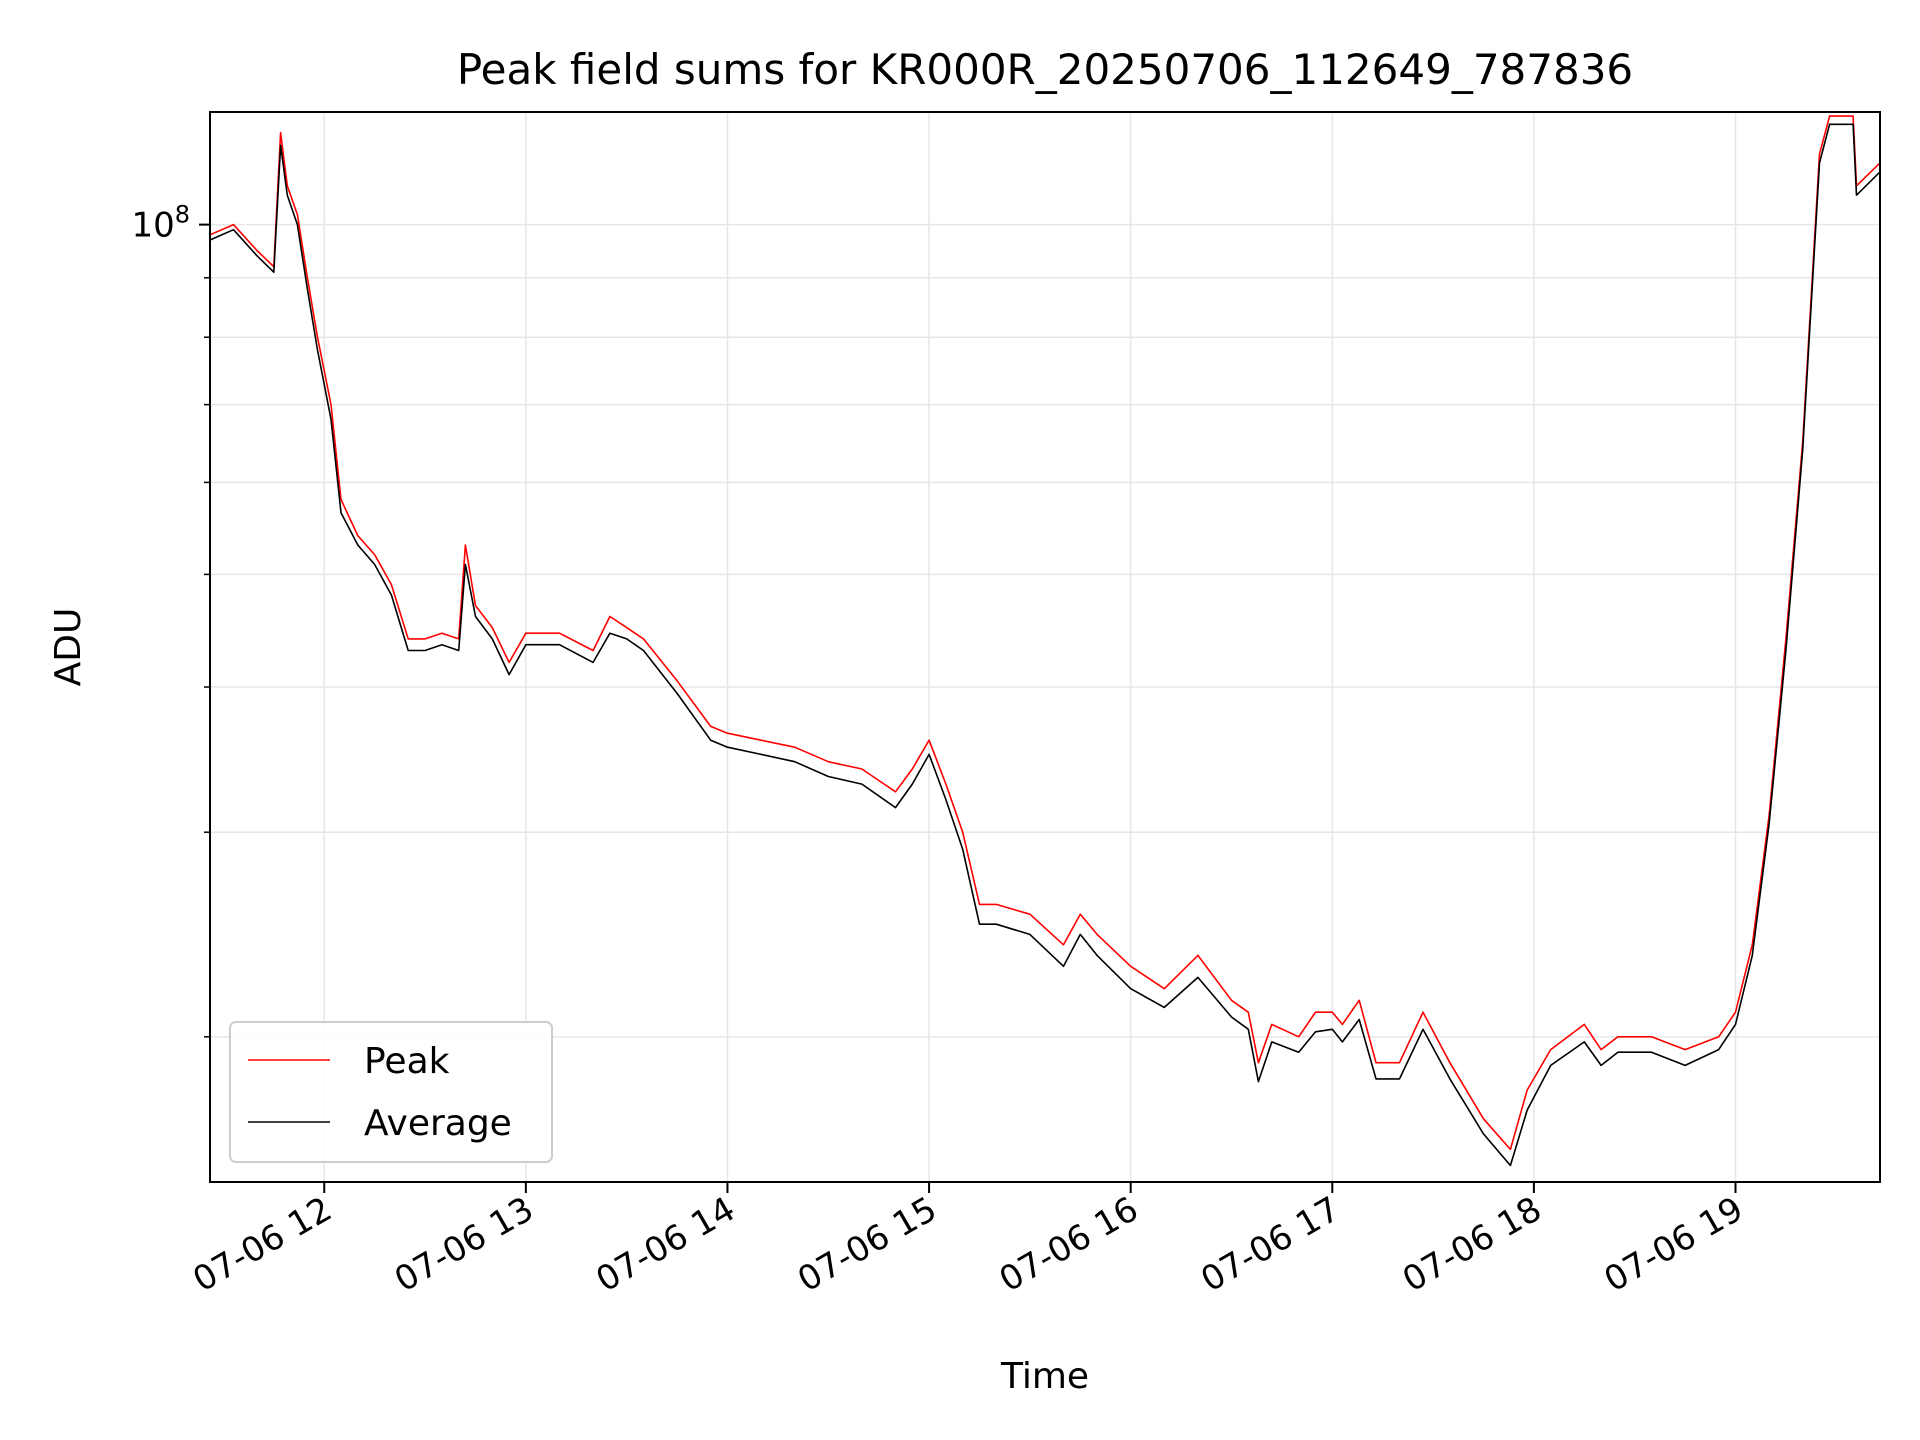  I want to click on y-tick-label: 108, so click(160, 223).